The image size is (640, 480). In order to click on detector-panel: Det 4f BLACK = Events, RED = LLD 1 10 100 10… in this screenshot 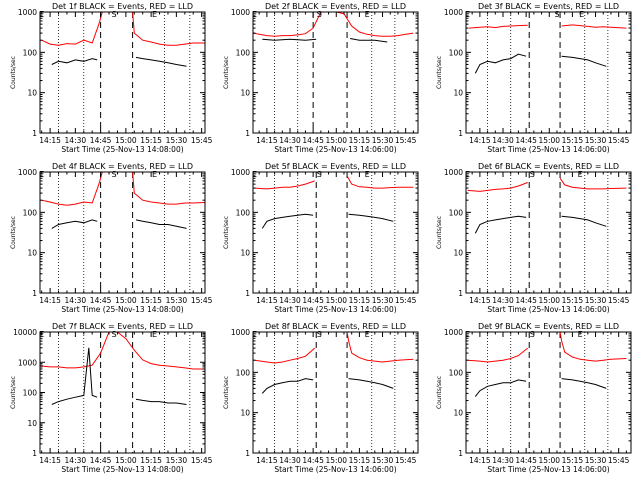, I will do `click(106, 240)`.